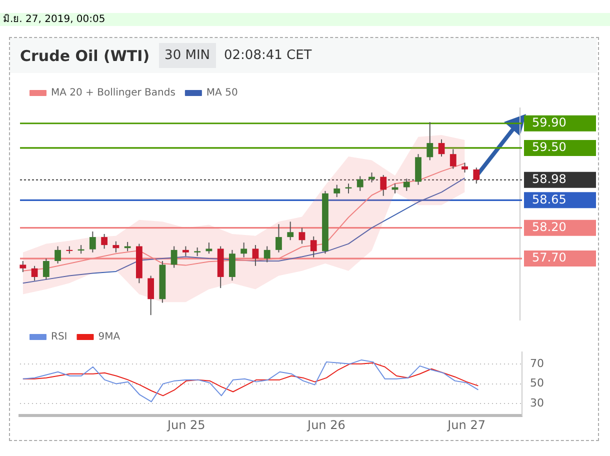  Describe the element at coordinates (537, 403) in the screenshot. I see `y-tick-label: 30` at that location.